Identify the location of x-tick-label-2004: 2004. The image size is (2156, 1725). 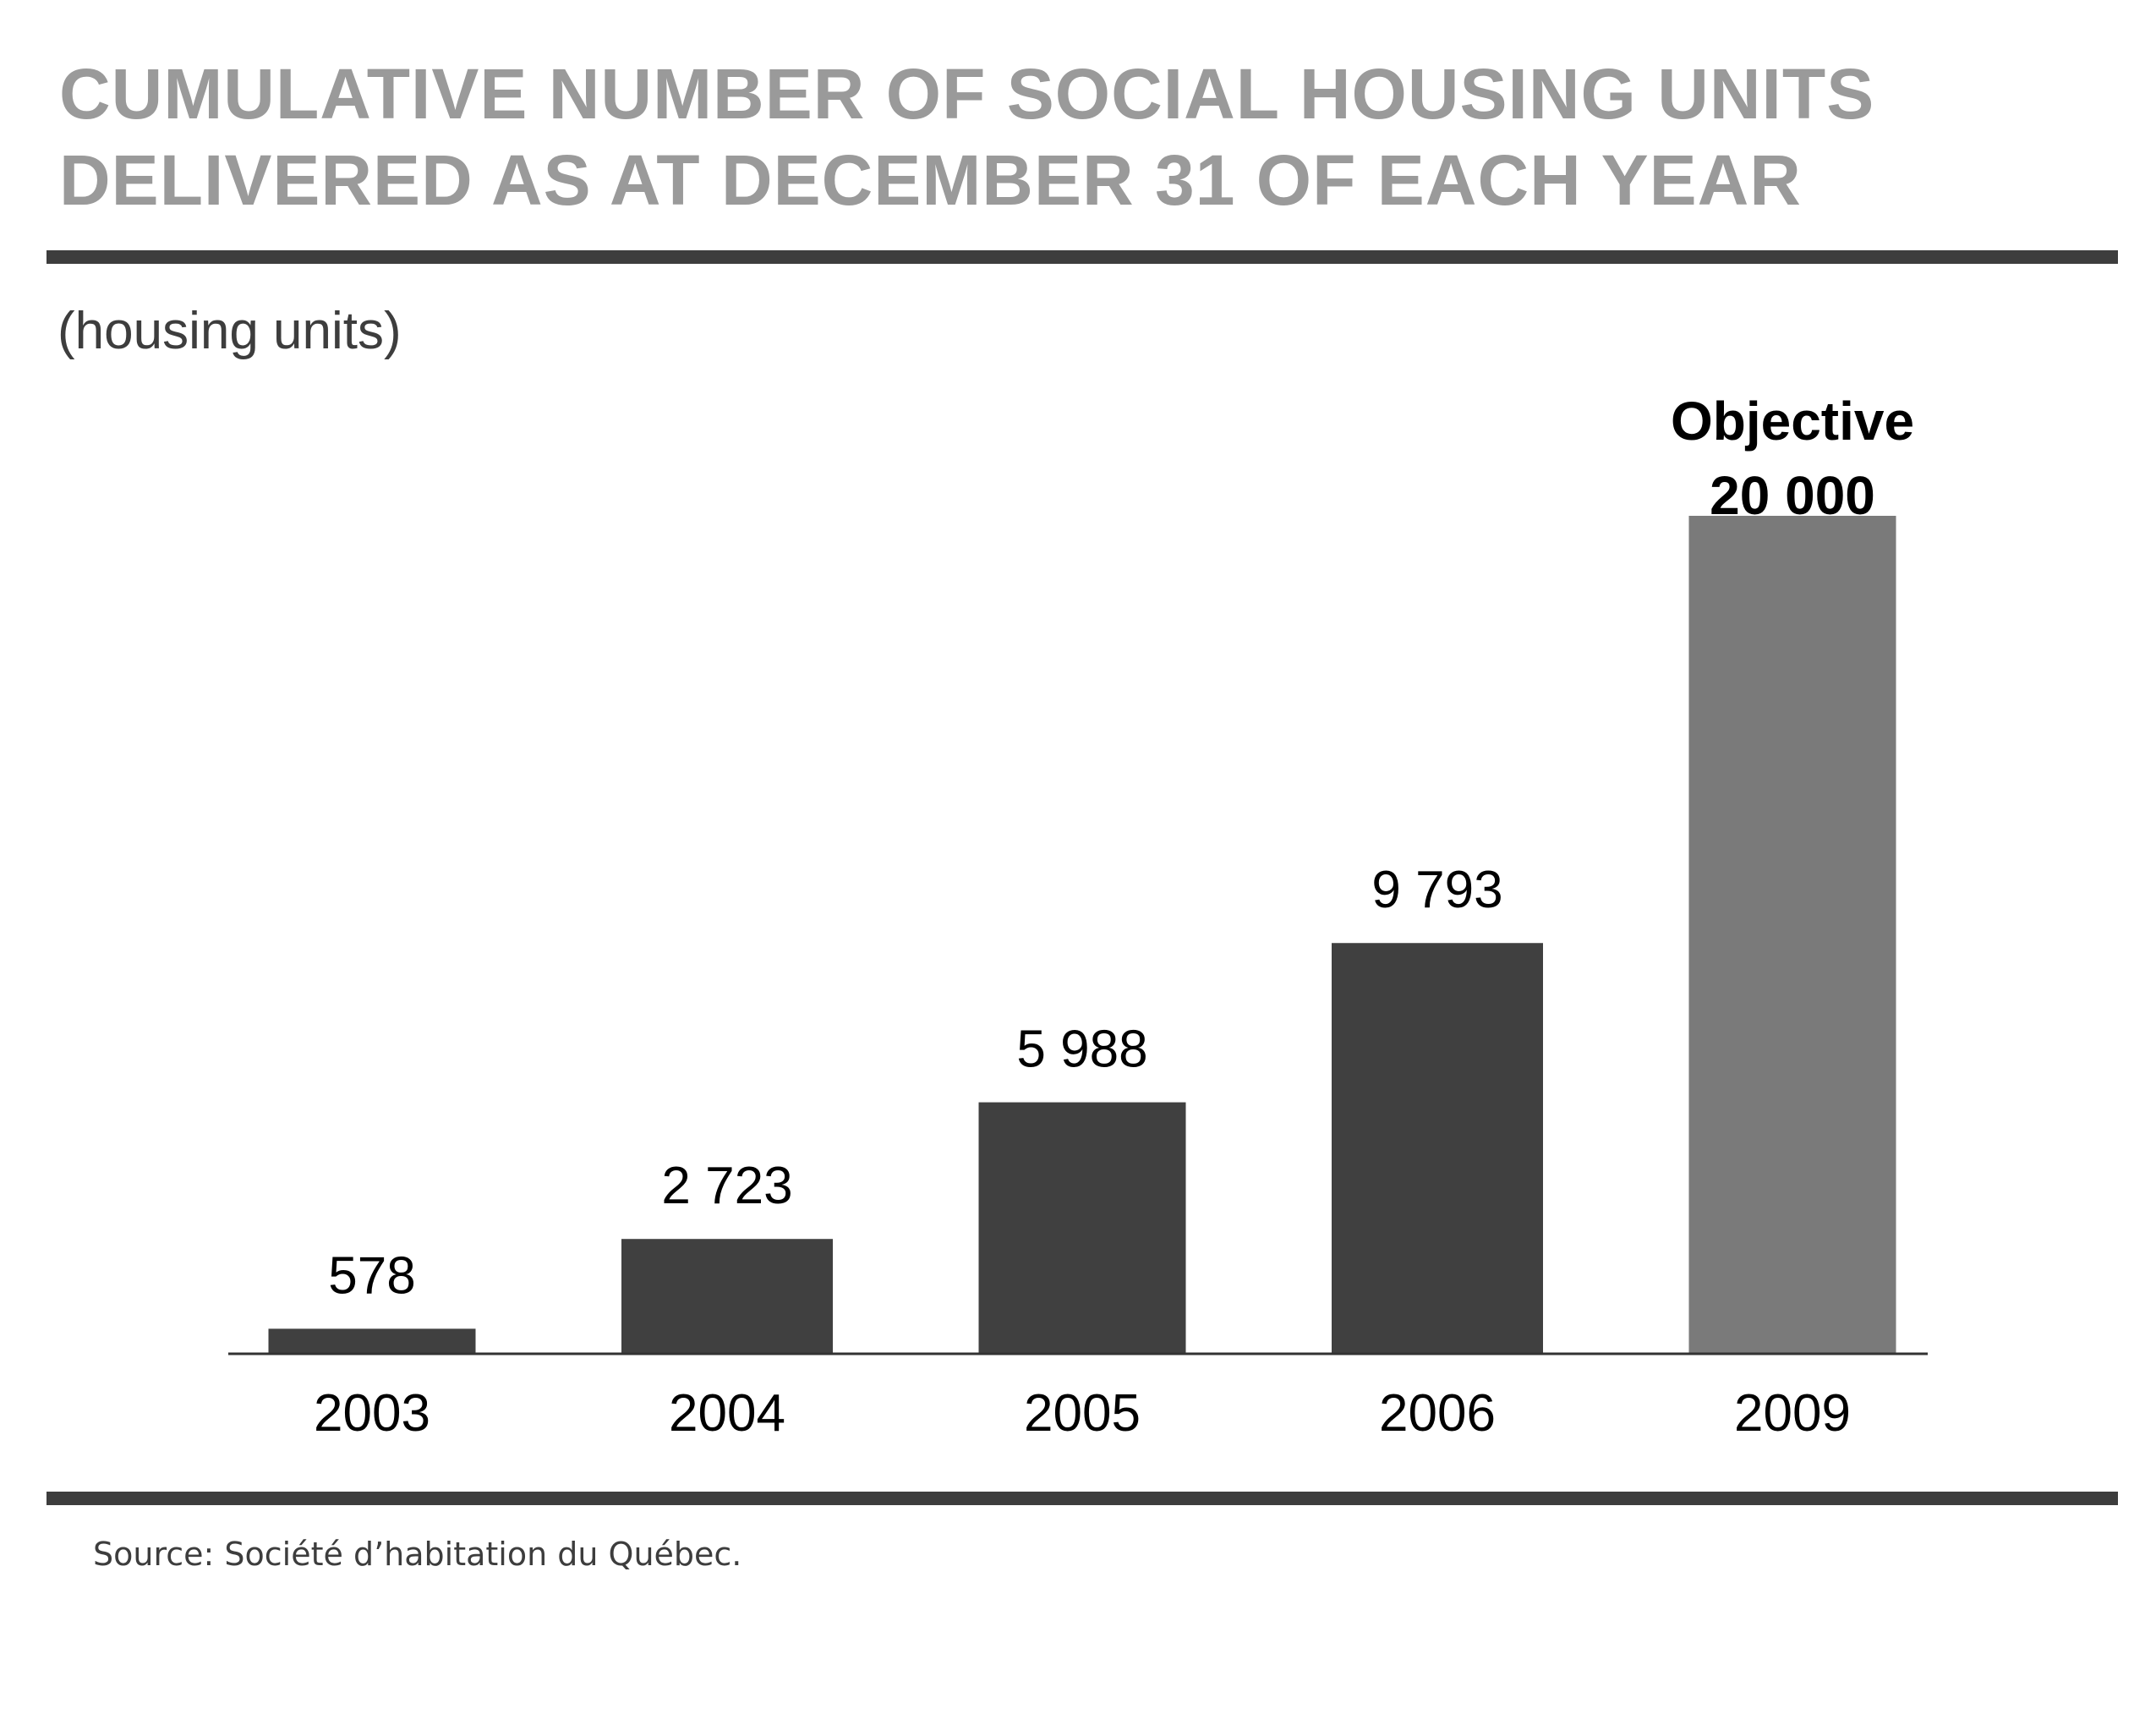
(727, 1413).